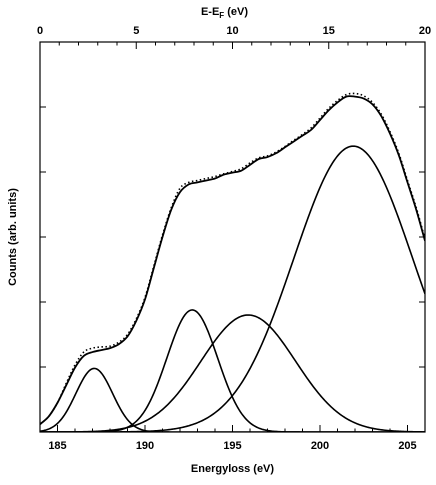  Describe the element at coordinates (232, 446) in the screenshot. I see `x-tick-label: 195` at that location.